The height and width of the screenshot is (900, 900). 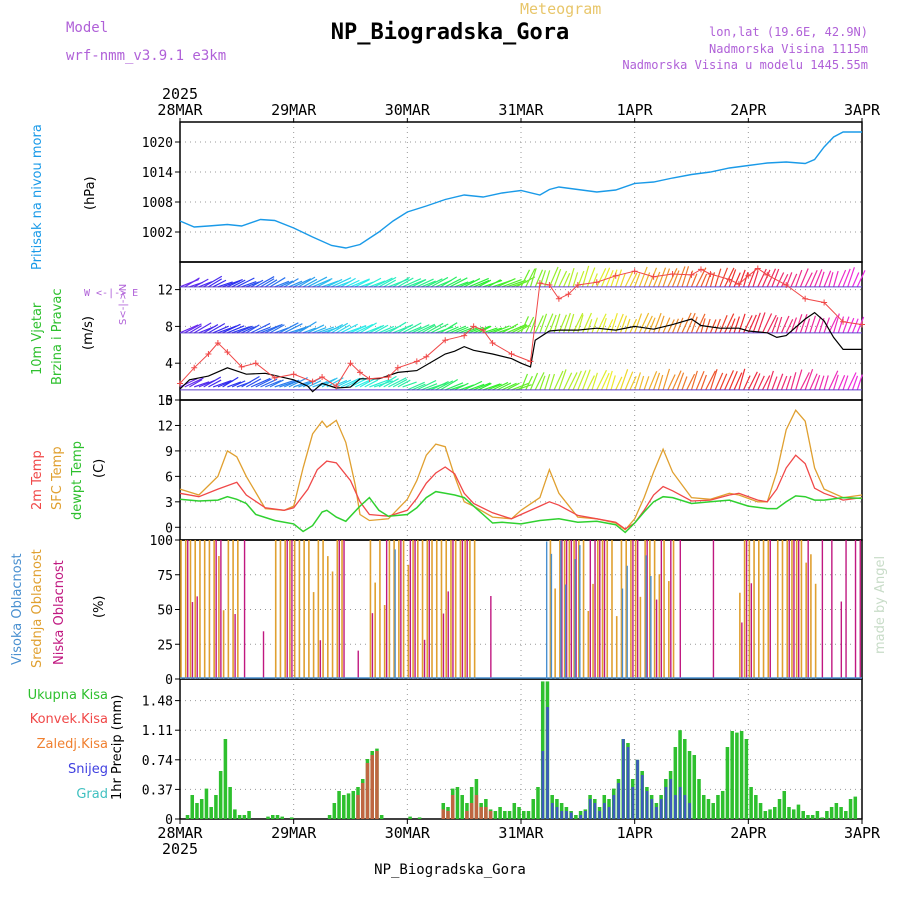 What do you see at coordinates (788, 32) in the screenshot?
I see `lonlat-info: lon,lat (19.6E, 42.9N)` at bounding box center [788, 32].